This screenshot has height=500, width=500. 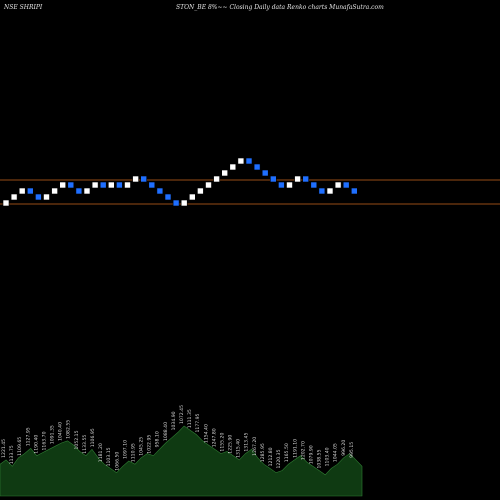 What do you see at coordinates (344, 448) in the screenshot?
I see `volume-label: 996.20` at bounding box center [344, 448].